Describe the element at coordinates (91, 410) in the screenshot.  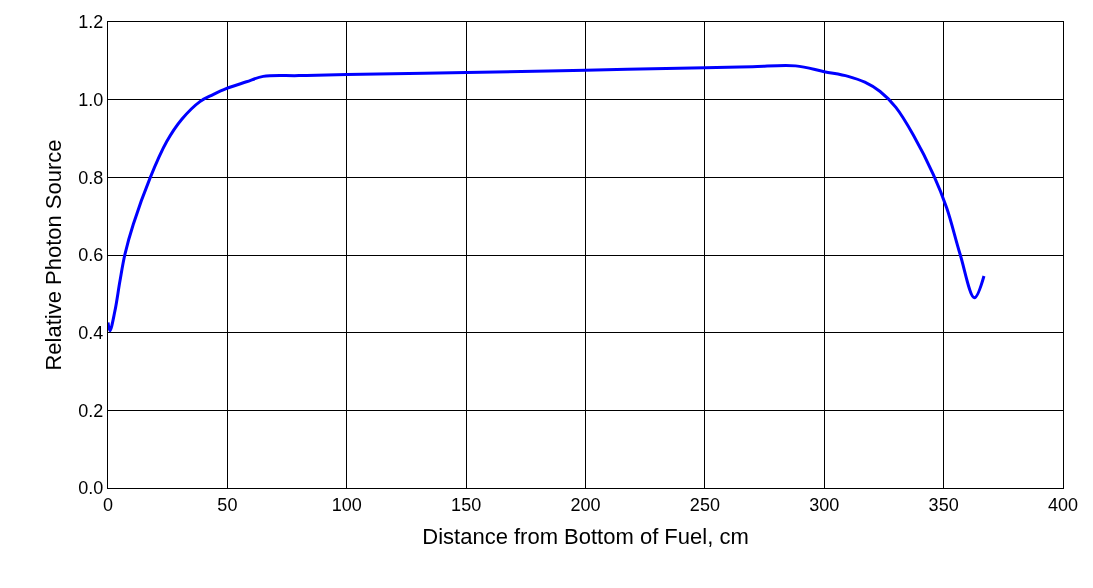
I see `y-tick-label: 0.2` at that location.